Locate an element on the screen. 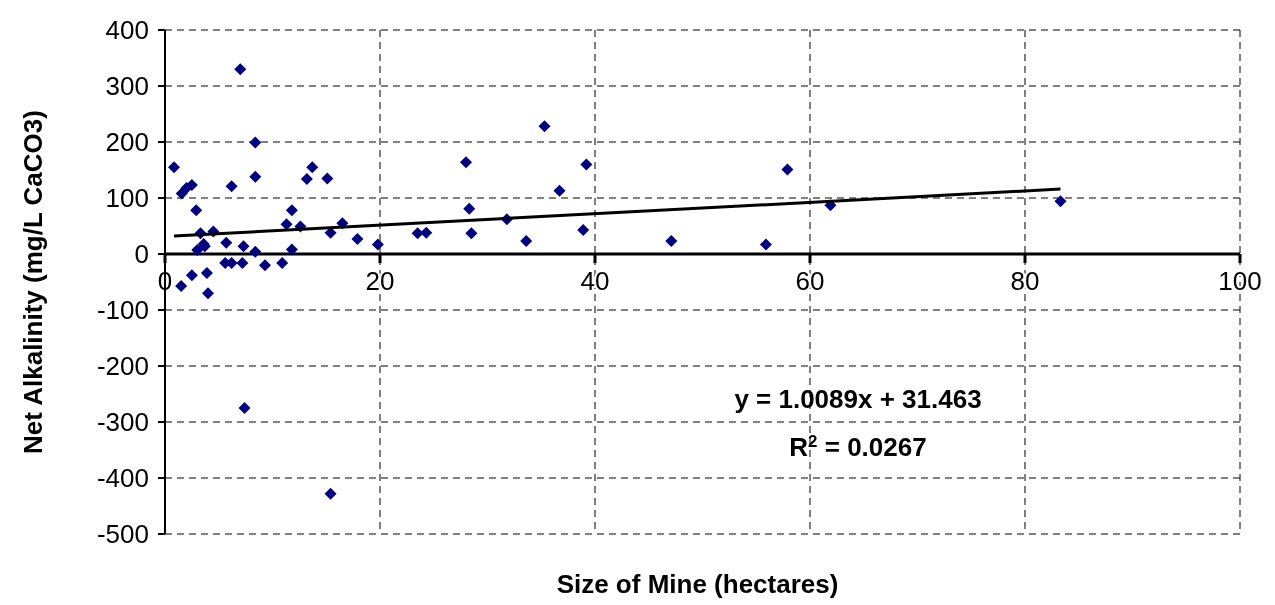 This screenshot has height=605, width=1275. y-tick-label: 100 is located at coordinates (127, 198).